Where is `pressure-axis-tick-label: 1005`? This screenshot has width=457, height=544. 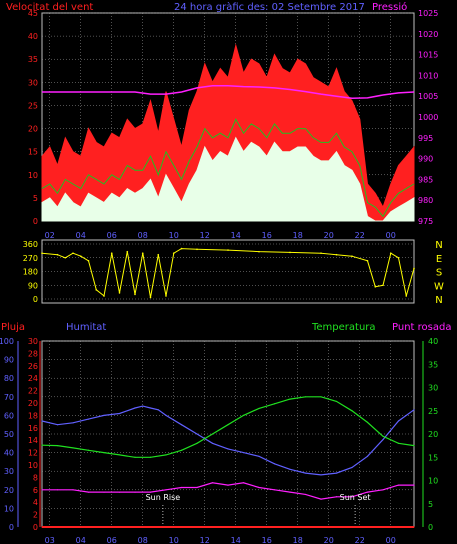
pressure-axis-tick-label: 1005 is located at coordinates (428, 96).